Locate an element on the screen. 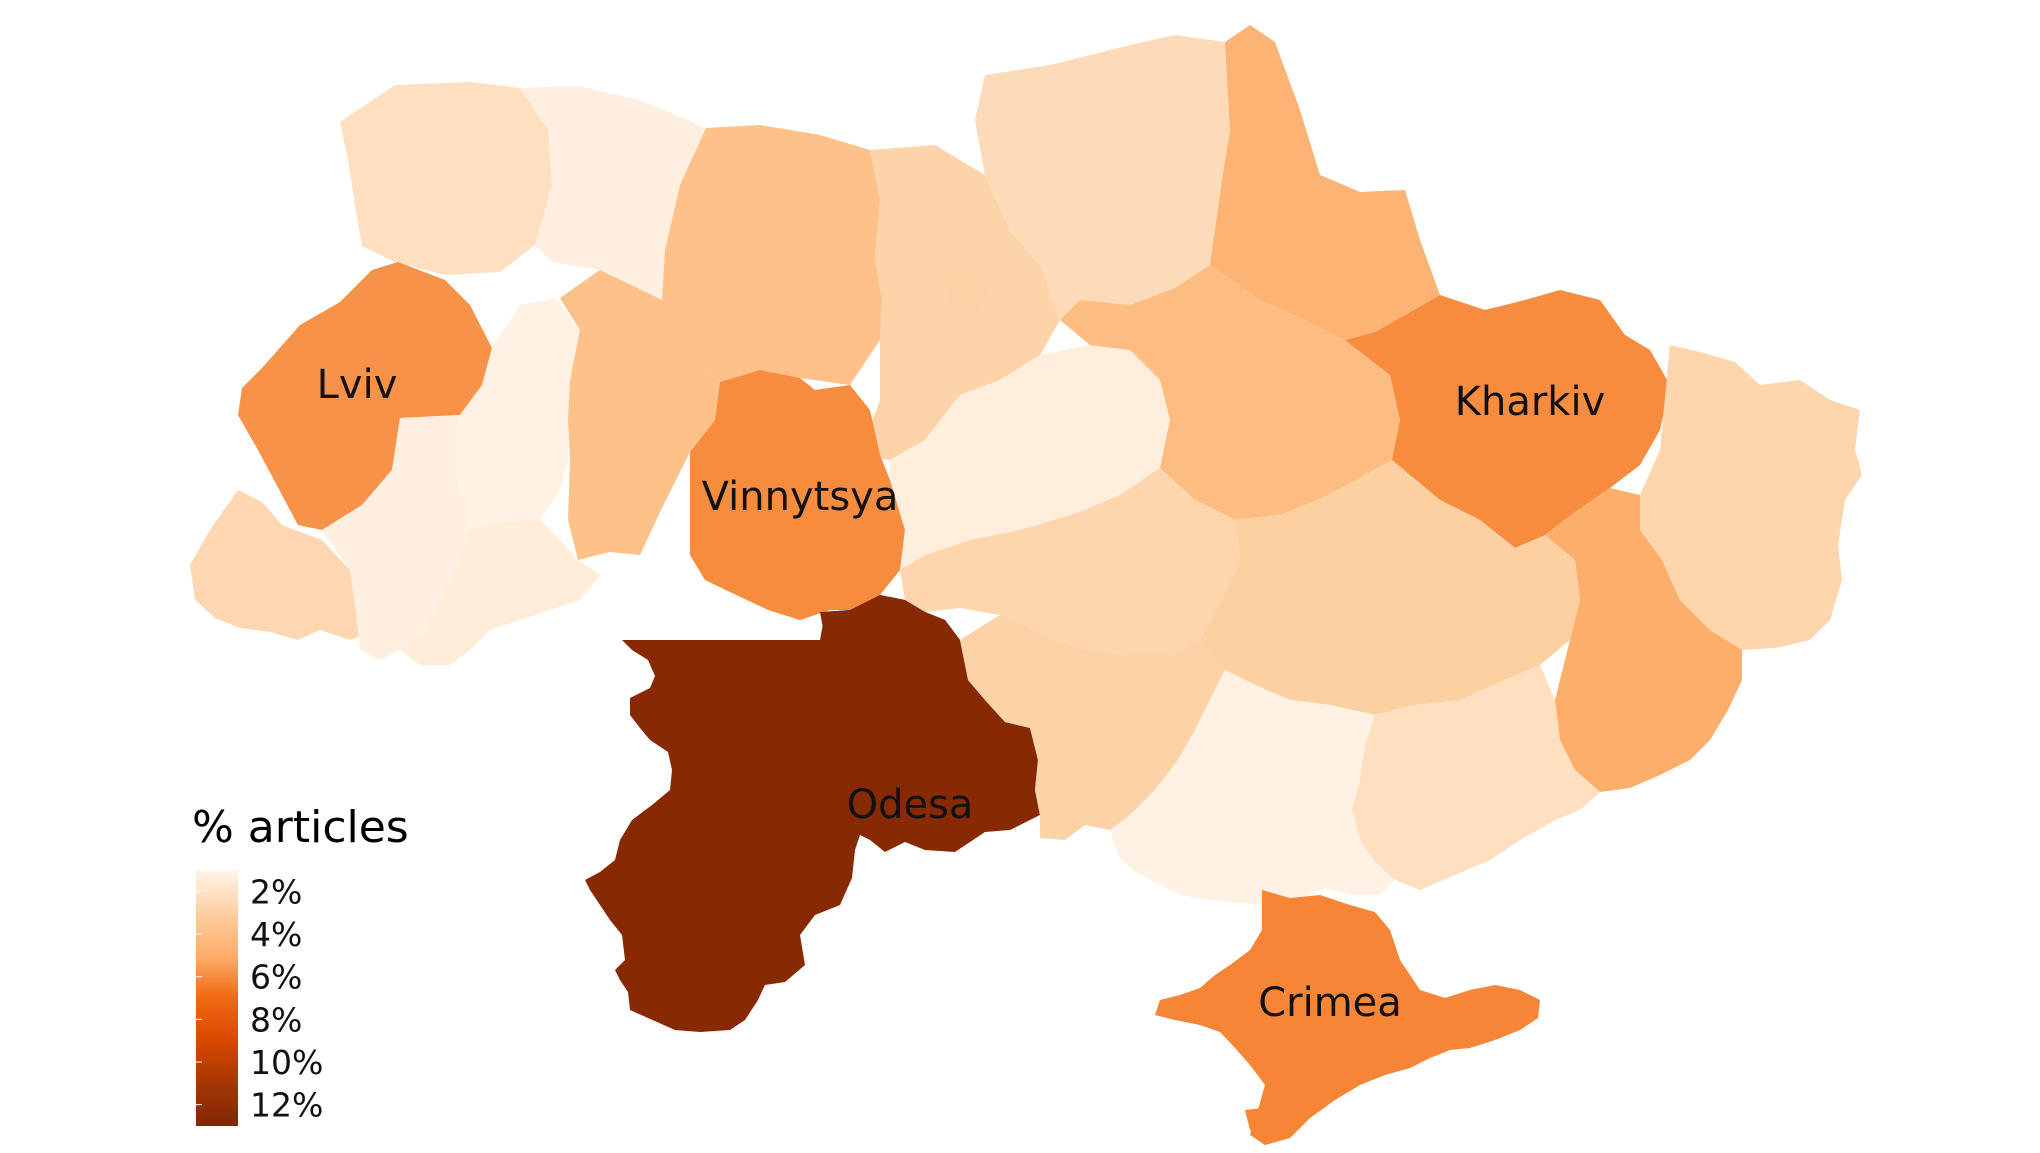 The width and height of the screenshot is (2040, 1153). region-label-kharkiv: Kharkiv is located at coordinates (1530, 402).